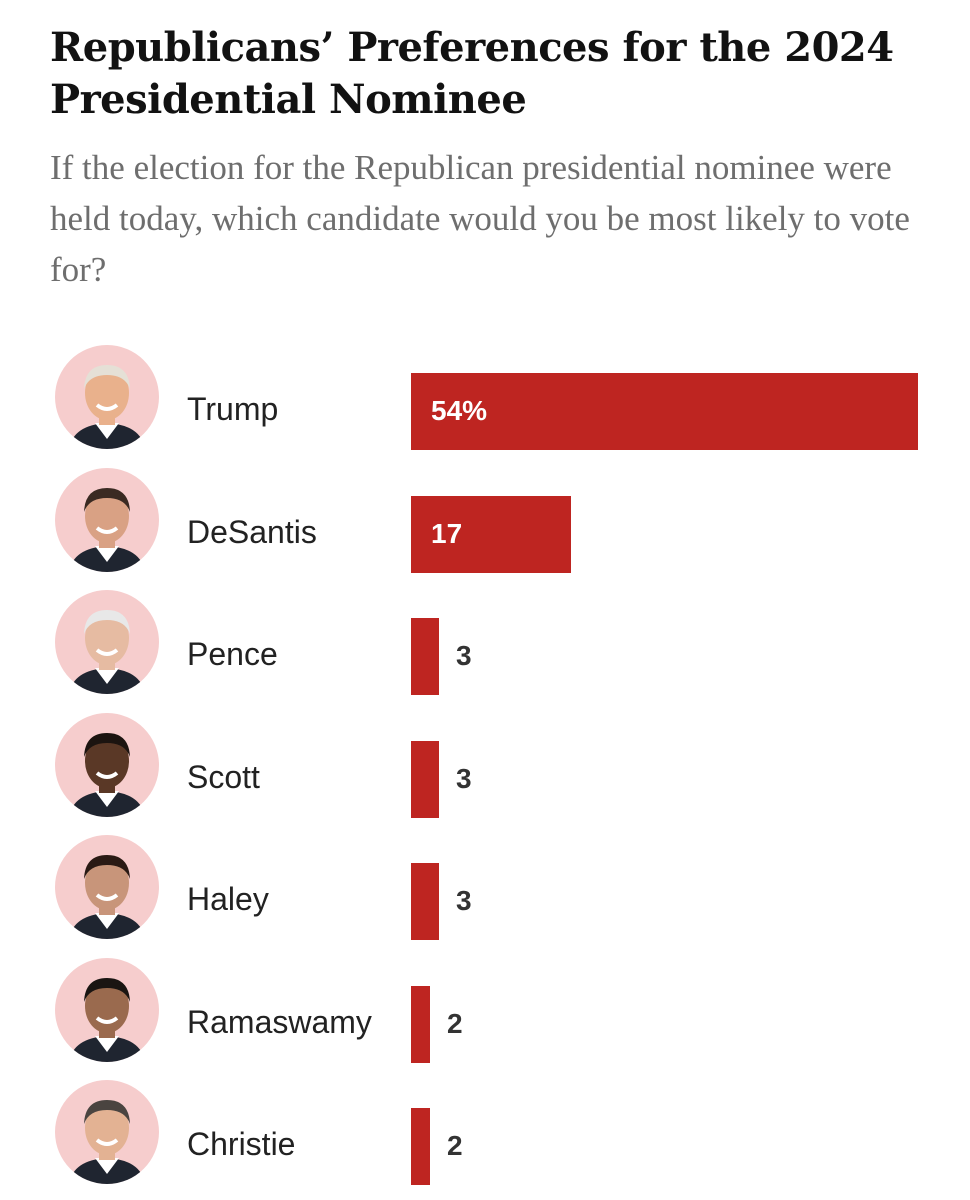 This screenshot has height=1200, width=970. What do you see at coordinates (232, 654) in the screenshot?
I see `category-label-pence: Pence` at bounding box center [232, 654].